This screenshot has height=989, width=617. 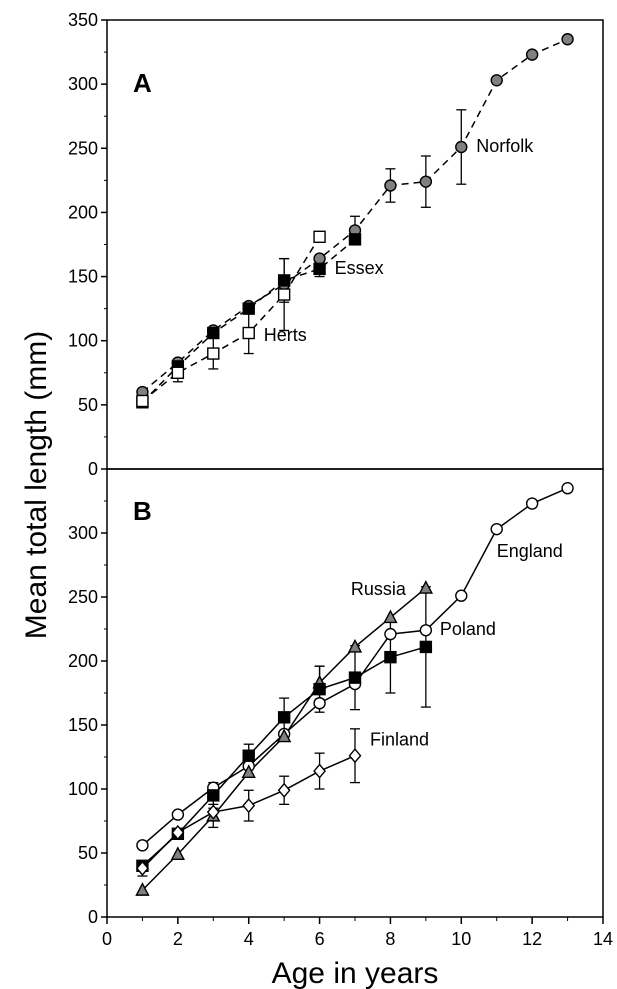 What do you see at coordinates (320, 939) in the screenshot?
I see `x-tick-label: 6` at bounding box center [320, 939].